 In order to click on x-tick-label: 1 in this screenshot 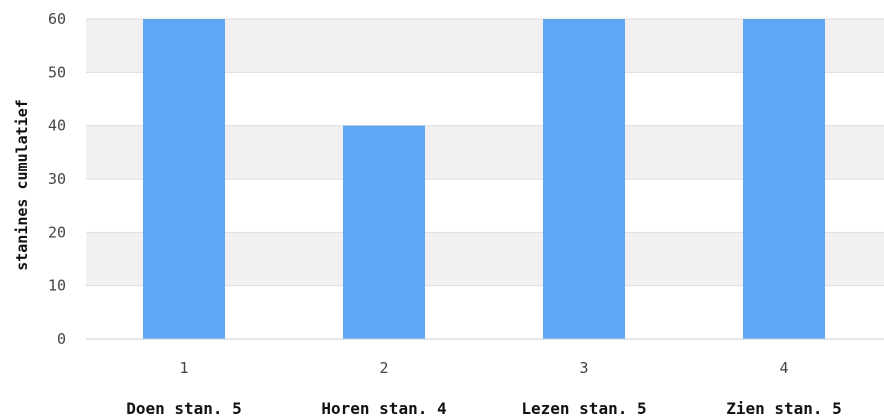, I will do `click(183, 368)`.